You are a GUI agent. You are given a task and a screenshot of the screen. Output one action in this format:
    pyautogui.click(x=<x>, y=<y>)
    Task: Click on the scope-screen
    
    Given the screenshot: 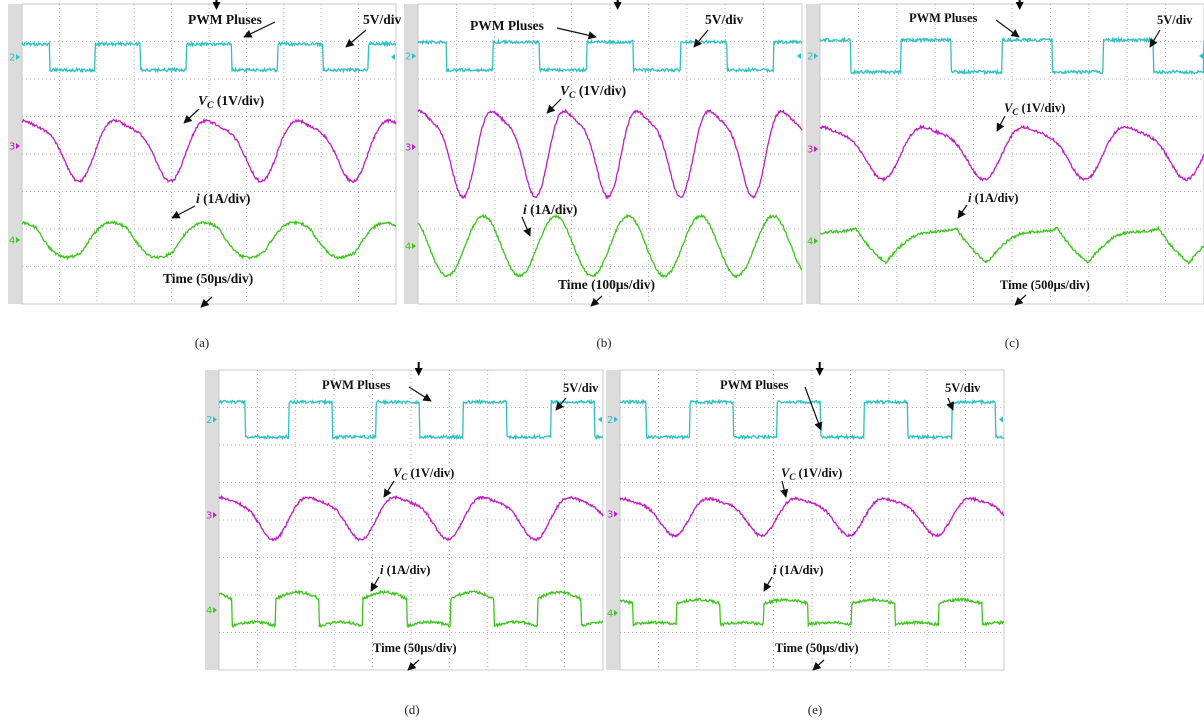 What is the action you would take?
    pyautogui.click(x=209, y=154)
    